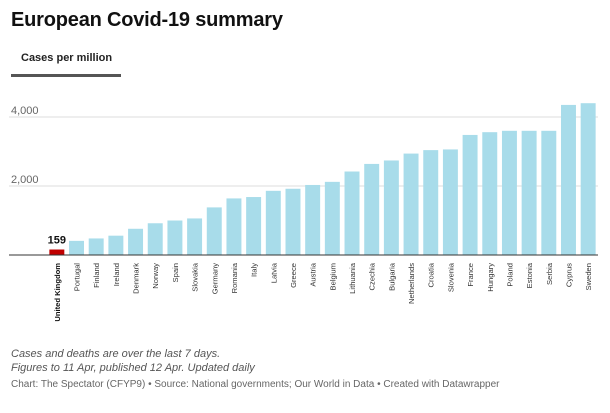  What do you see at coordinates (529, 275) in the screenshot?
I see `x-tick-label: Estonia` at bounding box center [529, 275].